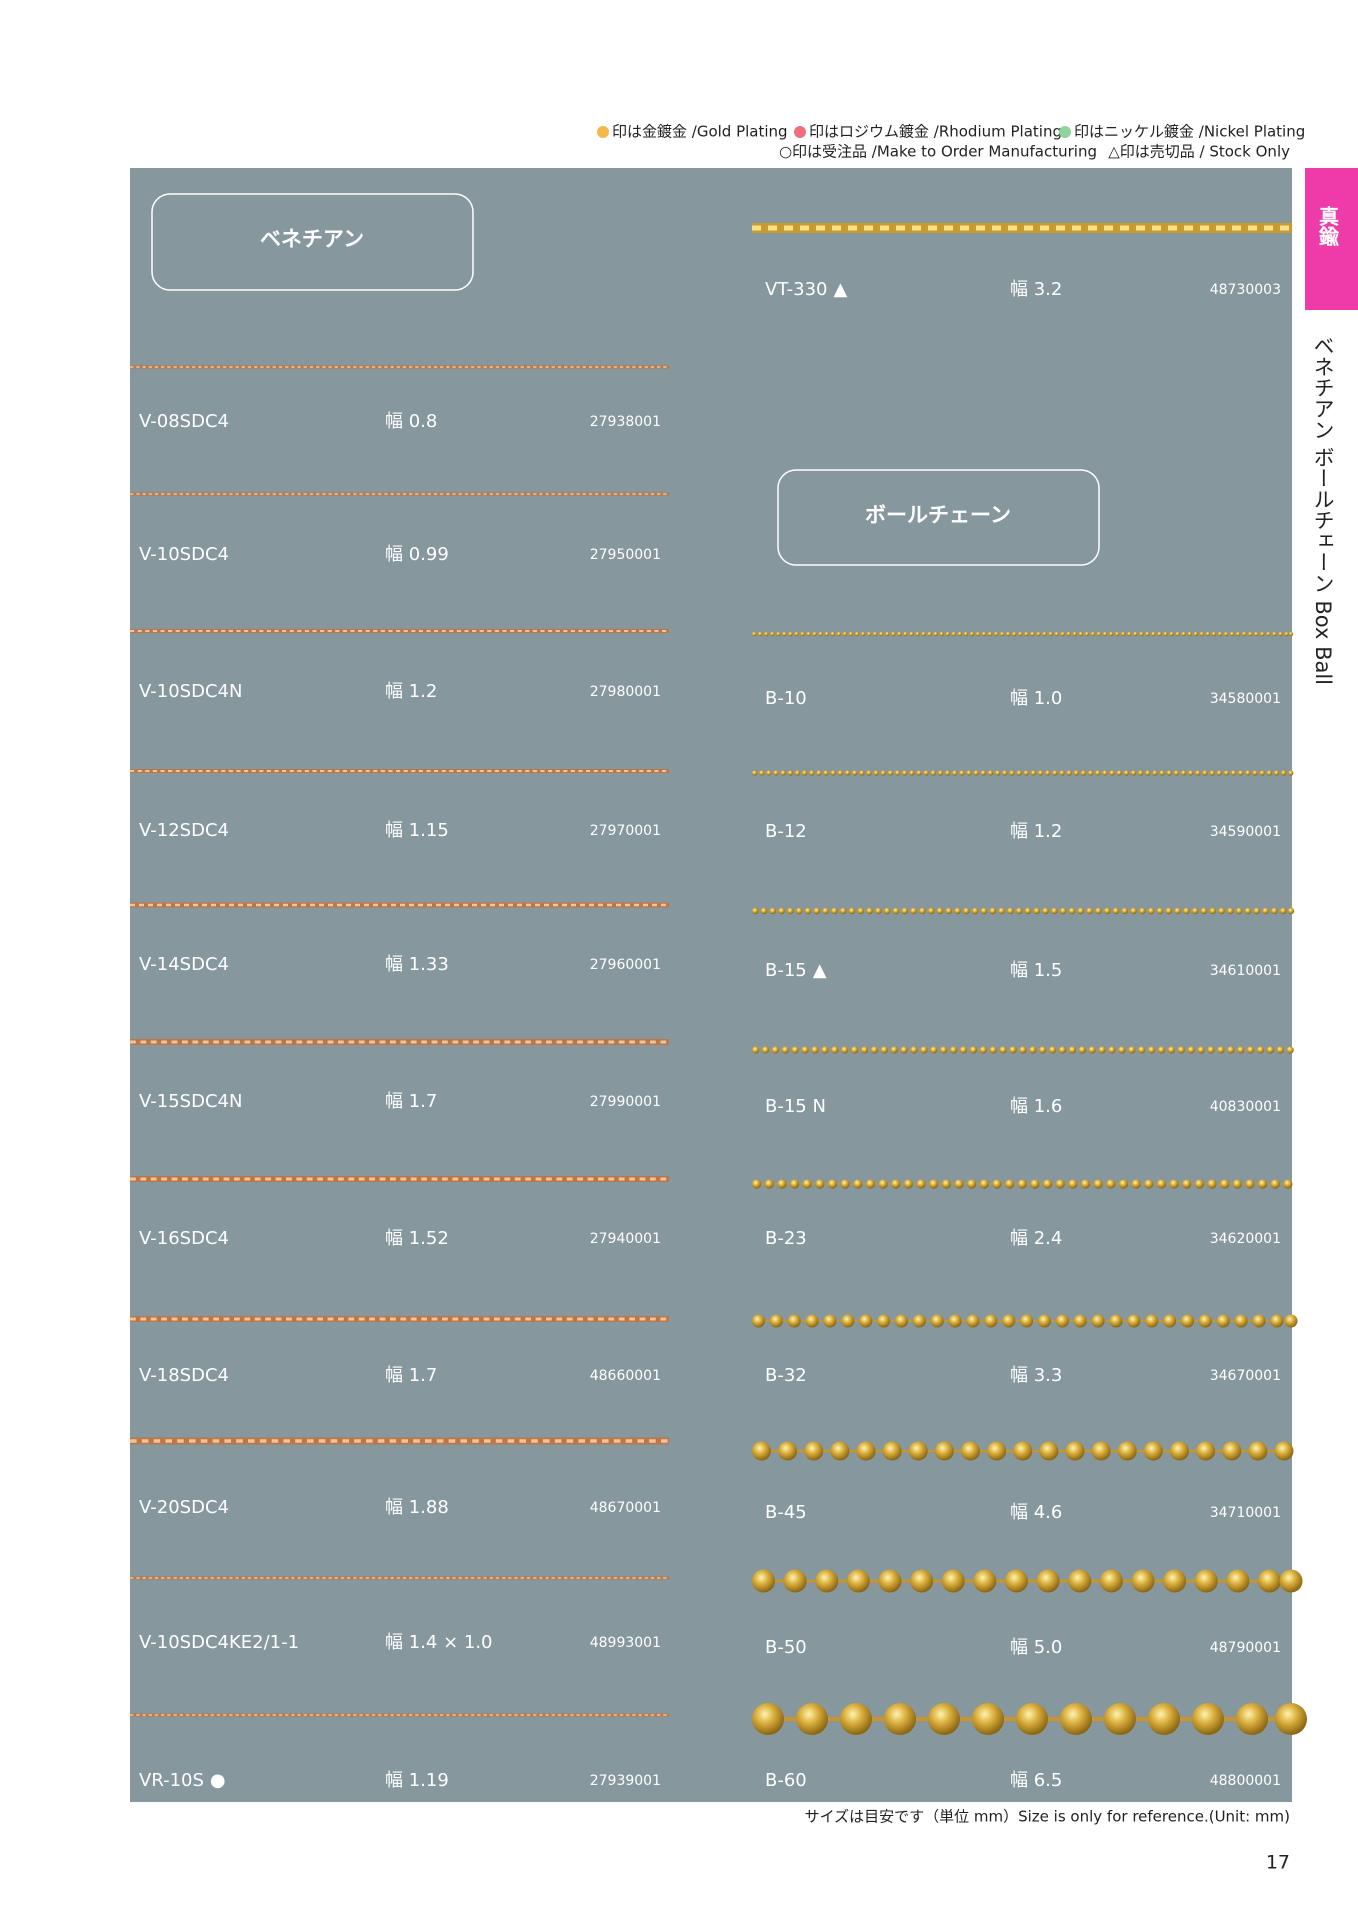 The image size is (1358, 1920). I want to click on item-number: 40830001, so click(1245, 1107).